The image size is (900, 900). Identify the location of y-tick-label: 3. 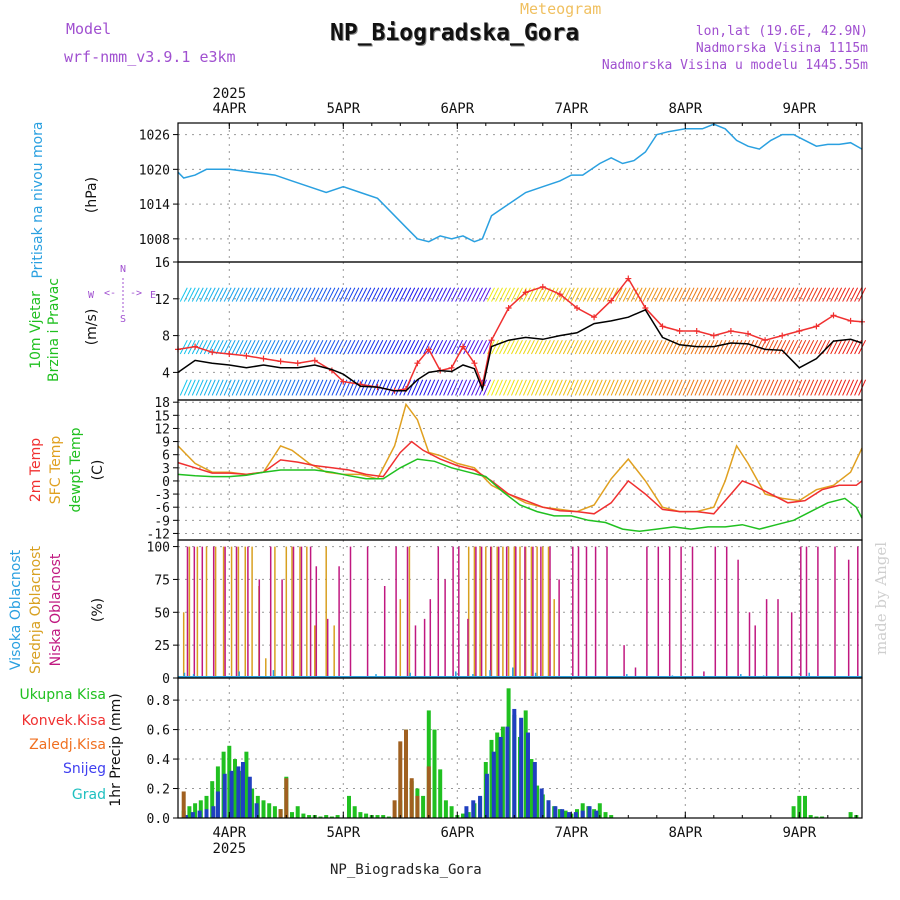
(166, 469).